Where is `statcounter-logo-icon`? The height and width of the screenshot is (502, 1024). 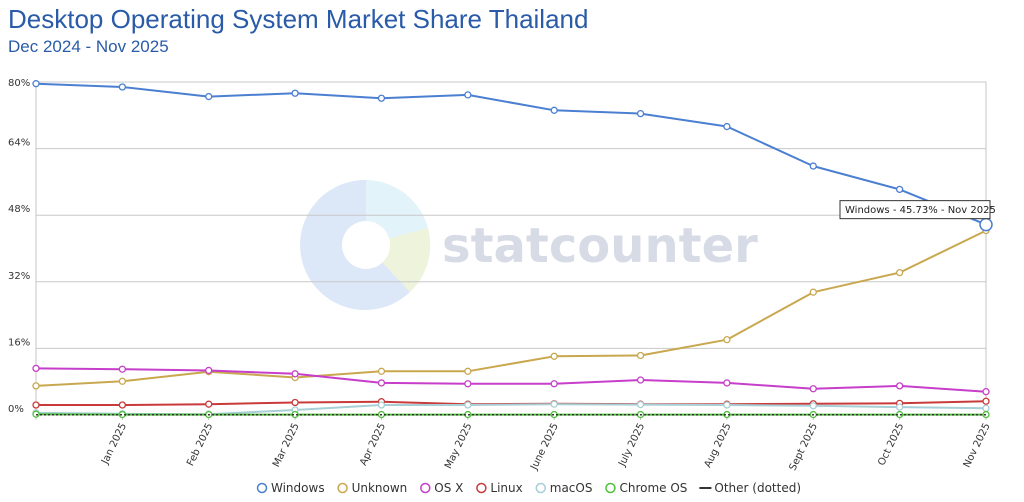
statcounter-logo-icon is located at coordinates (365, 244).